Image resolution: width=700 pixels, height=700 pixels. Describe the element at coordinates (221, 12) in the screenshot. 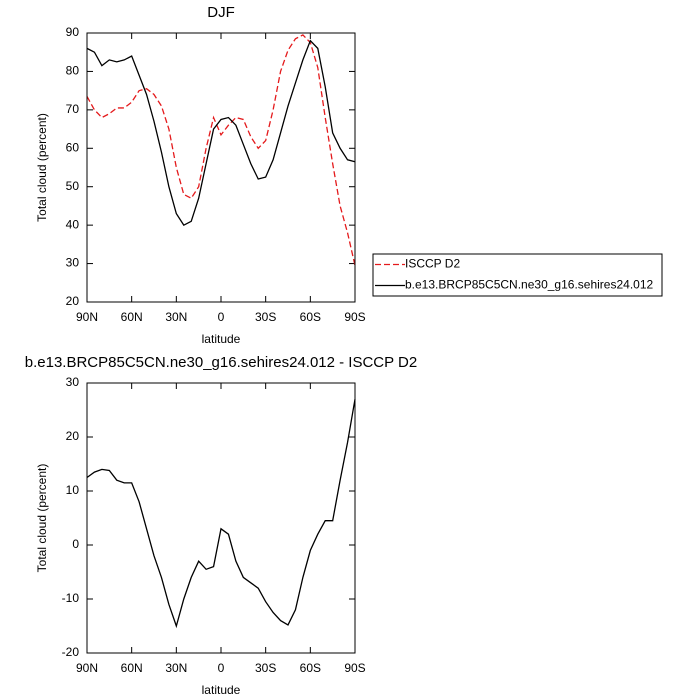

I see `chart-title: DJF` at that location.